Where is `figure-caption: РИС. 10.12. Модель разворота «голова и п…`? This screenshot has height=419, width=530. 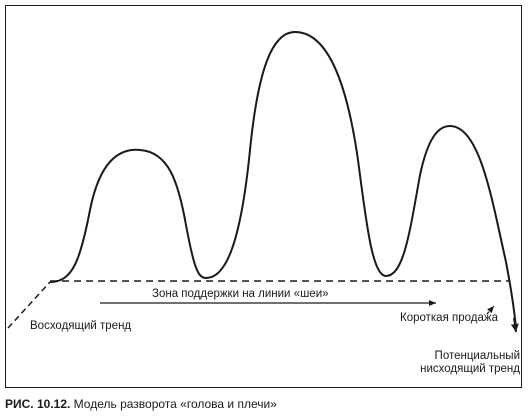 figure-caption: РИС. 10.12. Модель разворота «голова и п… is located at coordinates (141, 404).